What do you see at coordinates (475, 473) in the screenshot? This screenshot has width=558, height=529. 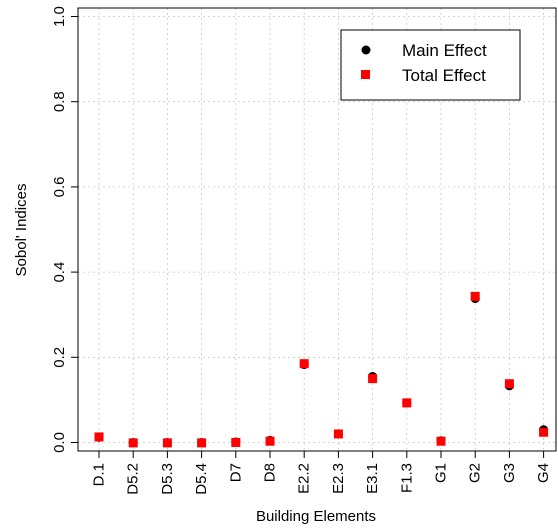 I see `x-tick-label: G2` at bounding box center [475, 473].